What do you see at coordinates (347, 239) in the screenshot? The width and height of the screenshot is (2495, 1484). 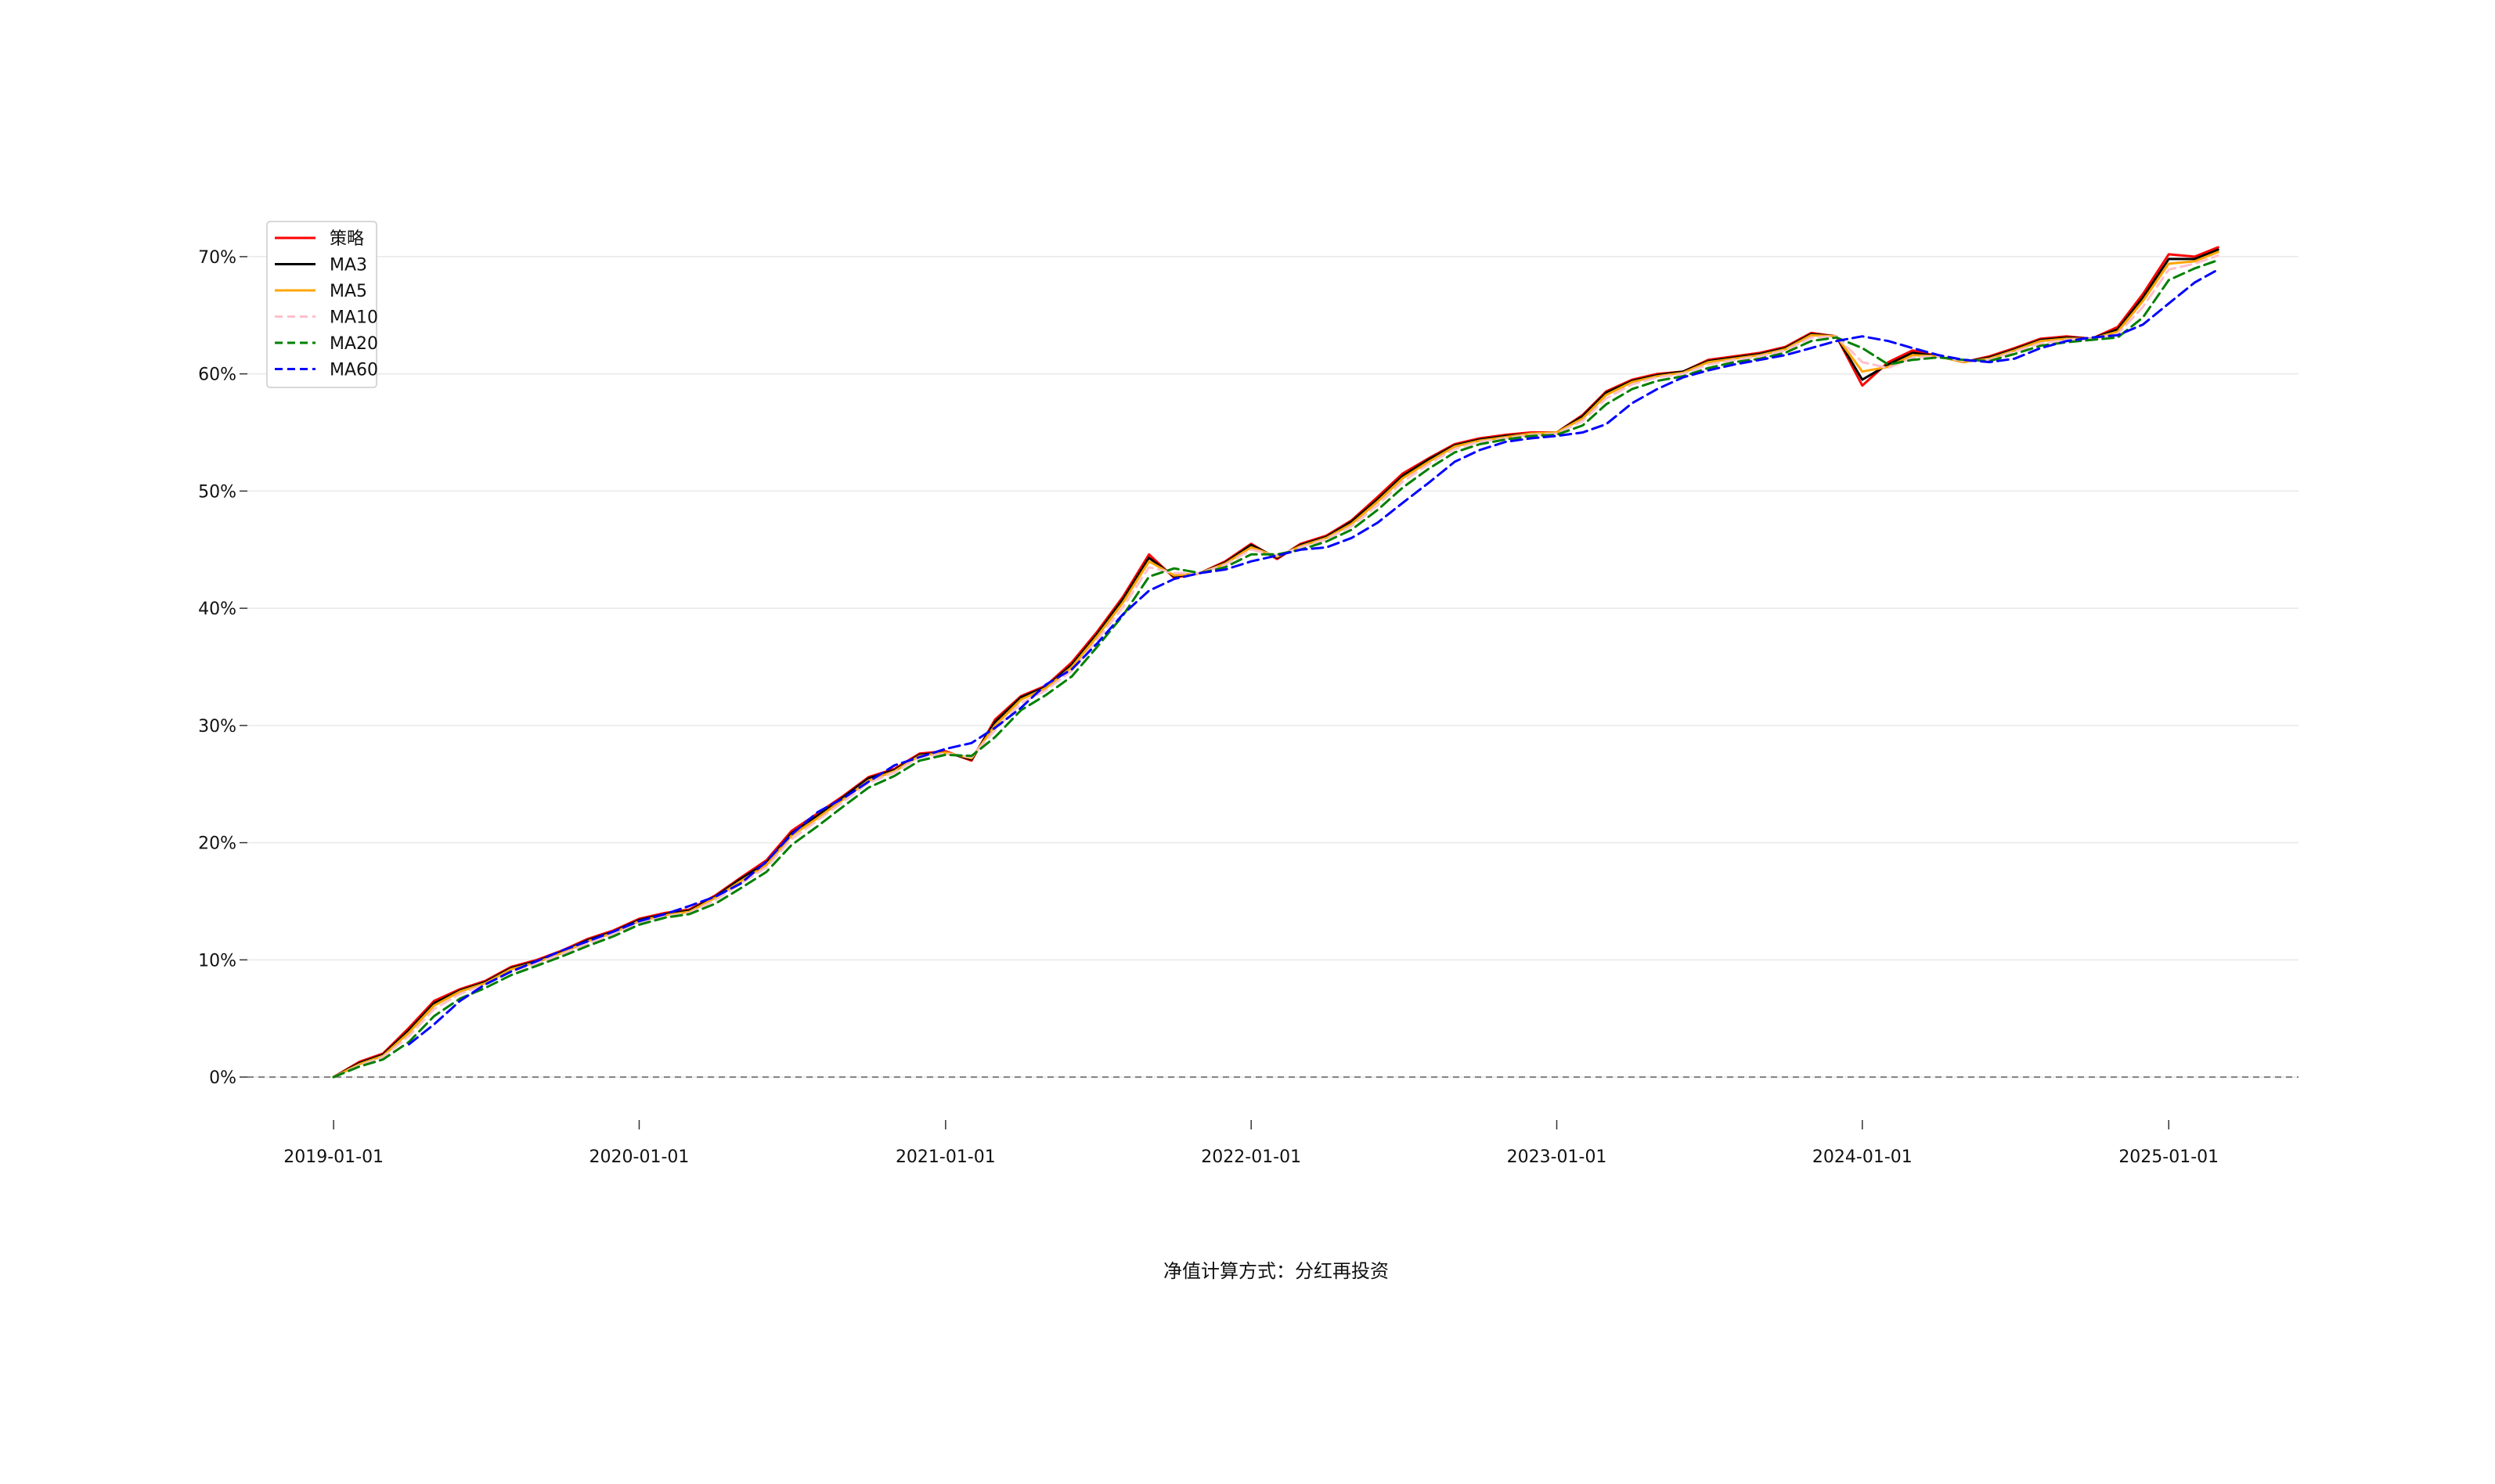 I see `legend-label: 策略` at bounding box center [347, 239].